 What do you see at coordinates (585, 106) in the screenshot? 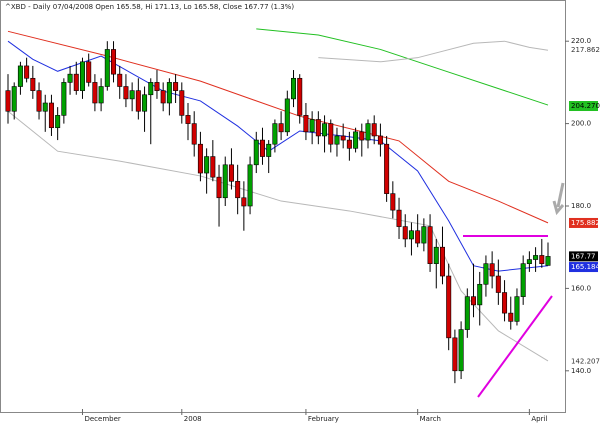
I see `price-tag-label: 204.270` at bounding box center [585, 106].